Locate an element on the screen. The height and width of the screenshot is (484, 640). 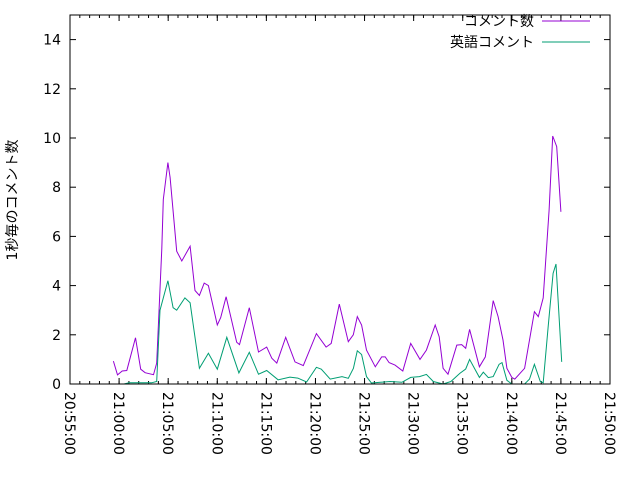
y-tick-label: 12 is located at coordinates (52, 90).